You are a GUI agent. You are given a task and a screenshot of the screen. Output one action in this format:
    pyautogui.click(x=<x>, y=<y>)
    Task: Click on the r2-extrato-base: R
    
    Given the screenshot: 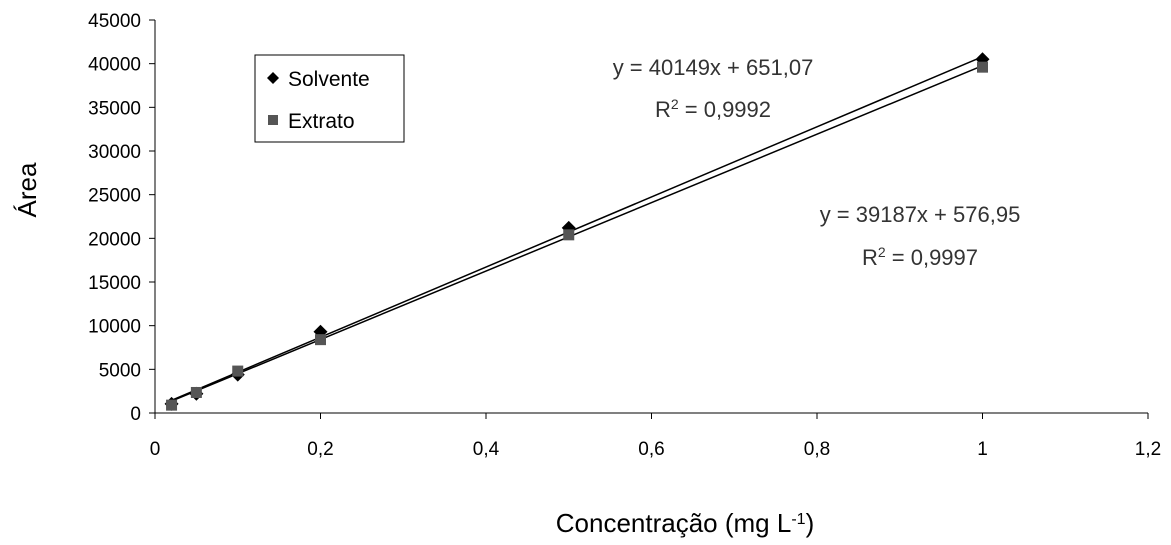 What is the action you would take?
    pyautogui.click(x=870, y=257)
    